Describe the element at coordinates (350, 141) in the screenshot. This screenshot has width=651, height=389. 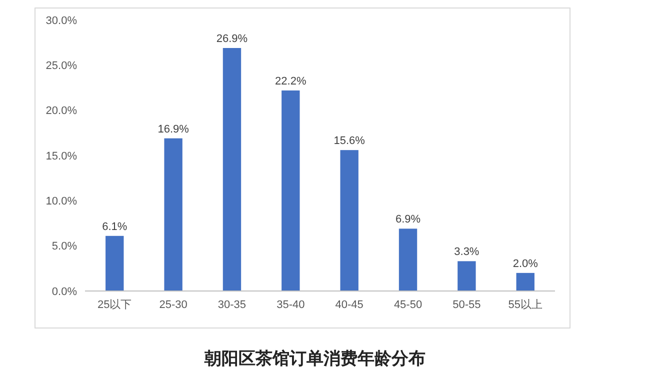
I see `data-label: 15.6%` at that location.